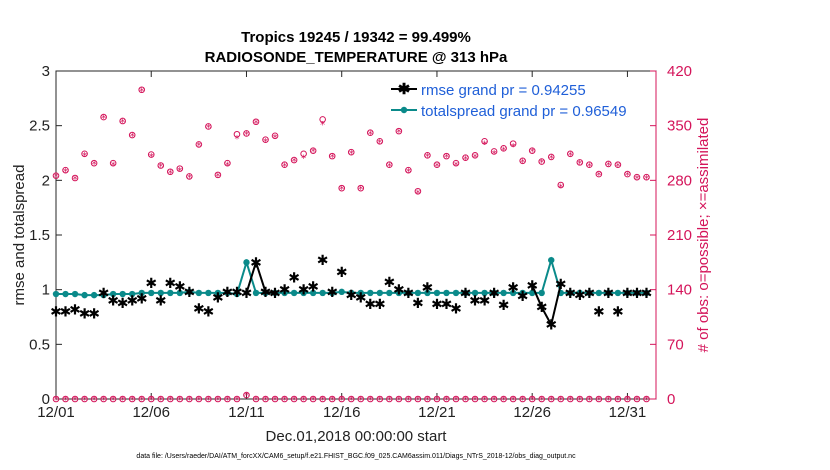 This screenshot has height=470, width=830. Describe the element at coordinates (46, 290) in the screenshot. I see `y-tick-label-left: 1` at that location.